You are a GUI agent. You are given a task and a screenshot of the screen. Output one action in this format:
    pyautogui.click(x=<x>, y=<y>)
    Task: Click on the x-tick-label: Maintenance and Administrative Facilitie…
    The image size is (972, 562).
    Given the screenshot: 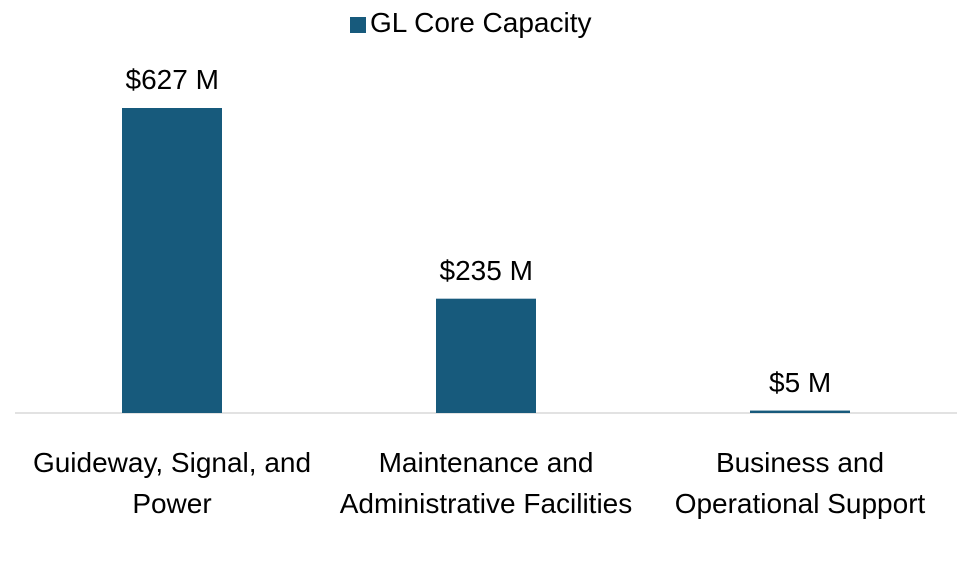 What is the action you would take?
    pyautogui.click(x=486, y=483)
    